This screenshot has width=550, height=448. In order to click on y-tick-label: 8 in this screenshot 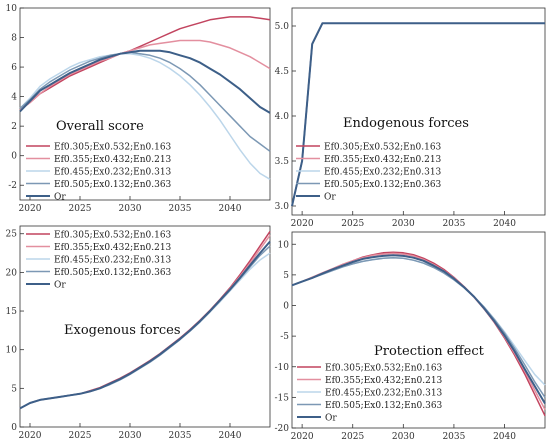, I will do `click(14, 39)`.